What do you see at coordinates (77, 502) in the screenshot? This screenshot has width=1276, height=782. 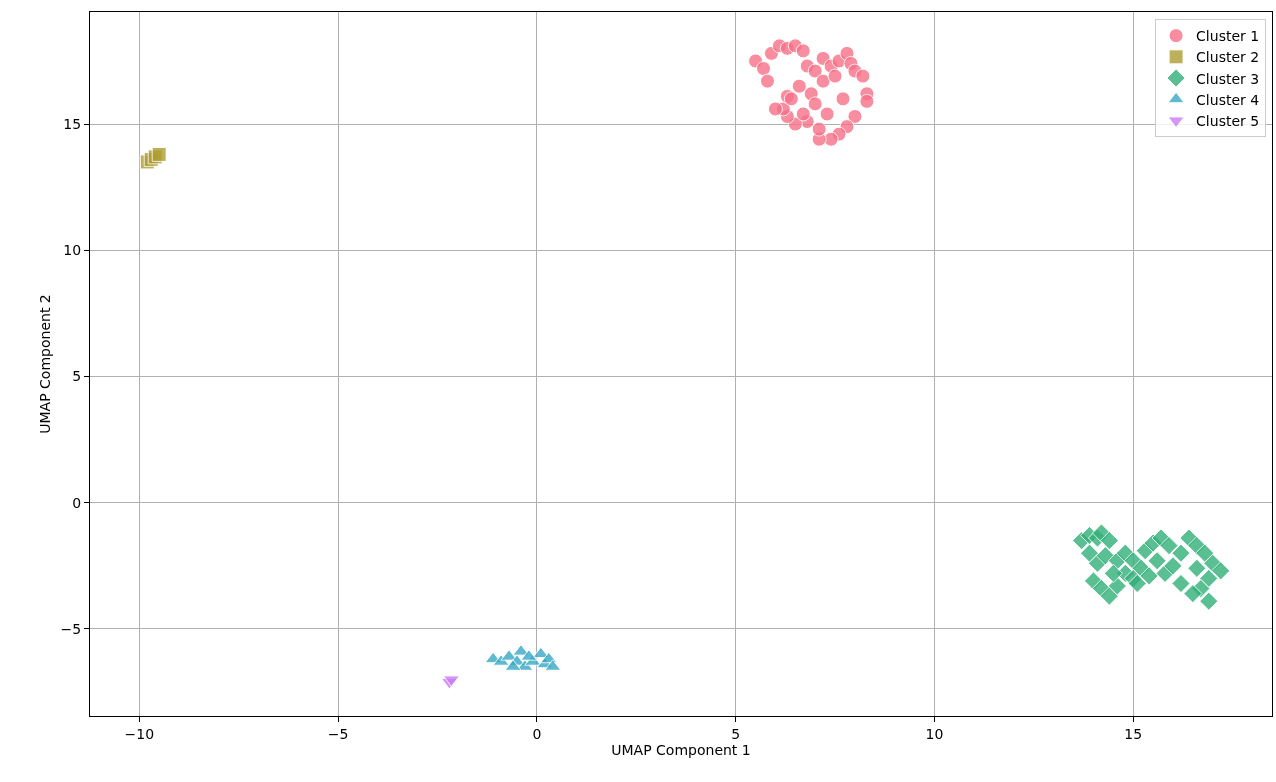 I see `y-tick-label: 0` at bounding box center [77, 502].